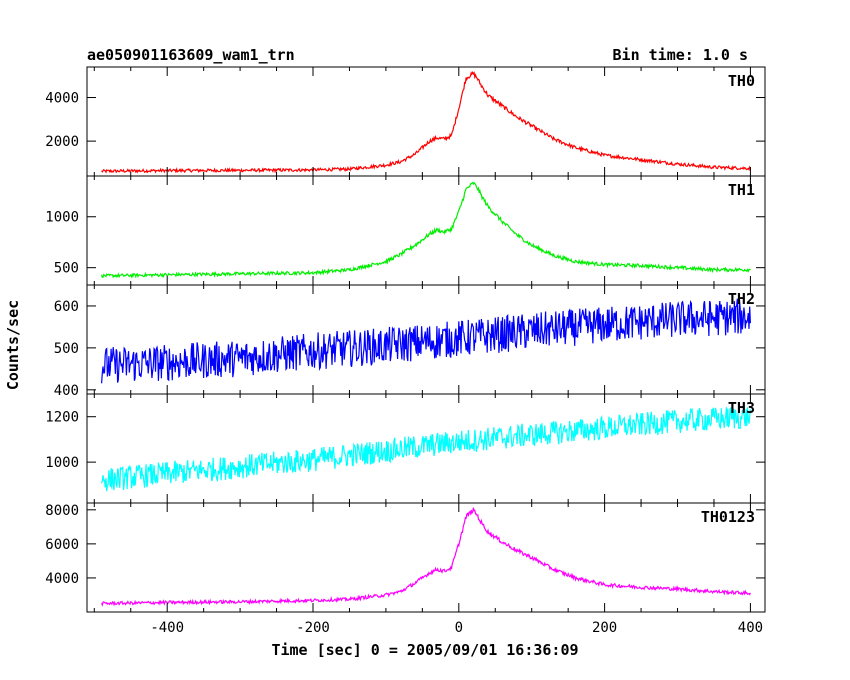 The height and width of the screenshot is (680, 850). I want to click on y-tick-label: 1200, so click(62, 418).